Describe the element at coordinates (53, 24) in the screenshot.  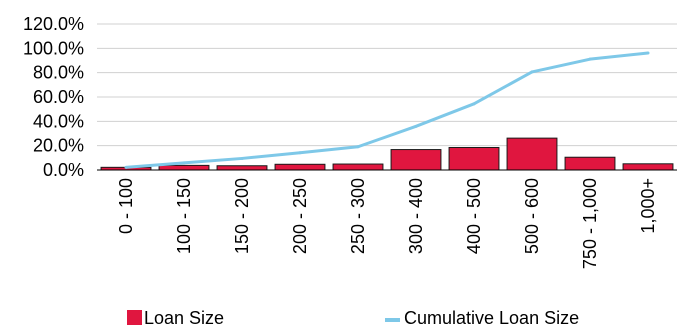
I see `y-tick-label-120: 120.0%` at that location.